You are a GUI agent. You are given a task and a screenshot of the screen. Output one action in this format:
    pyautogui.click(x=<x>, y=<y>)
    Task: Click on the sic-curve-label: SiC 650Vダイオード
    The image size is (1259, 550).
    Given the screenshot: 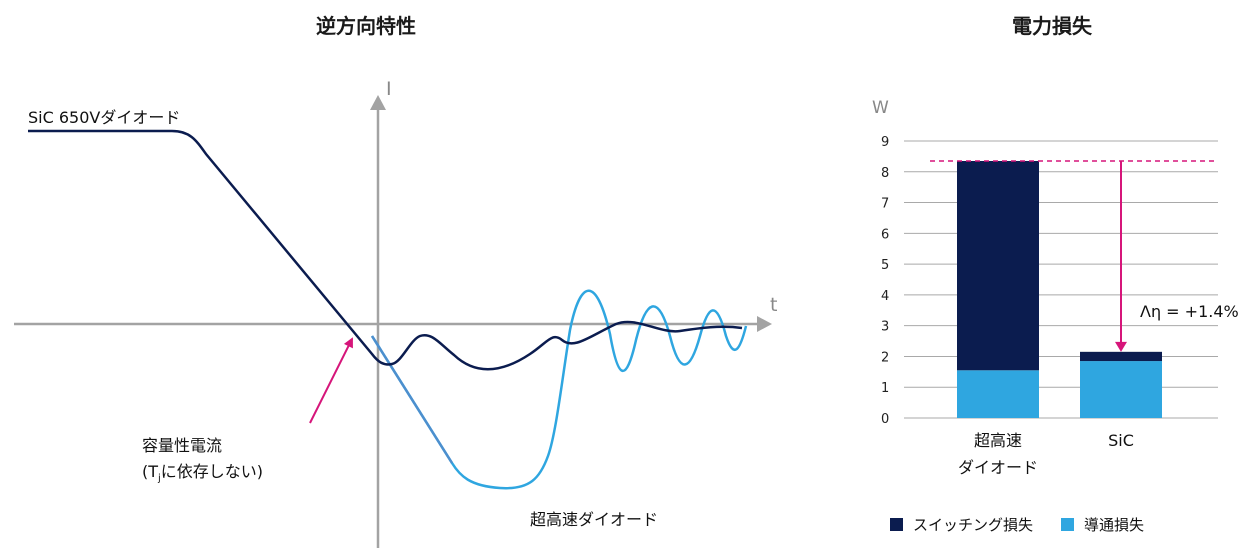 What is the action you would take?
    pyautogui.click(x=104, y=117)
    